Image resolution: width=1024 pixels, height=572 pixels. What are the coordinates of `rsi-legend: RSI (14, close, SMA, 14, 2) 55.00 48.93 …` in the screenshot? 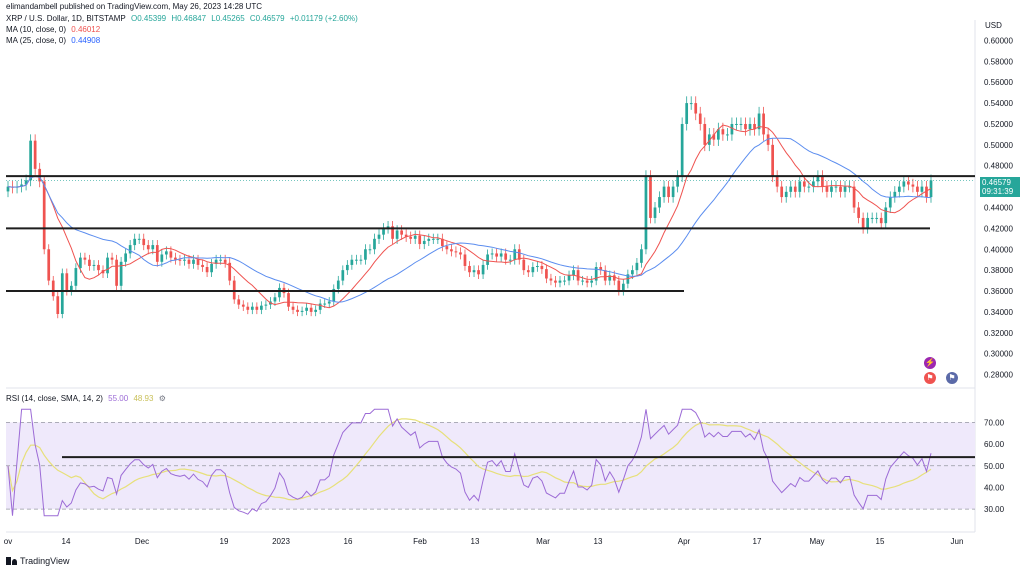 It's located at (87, 398).